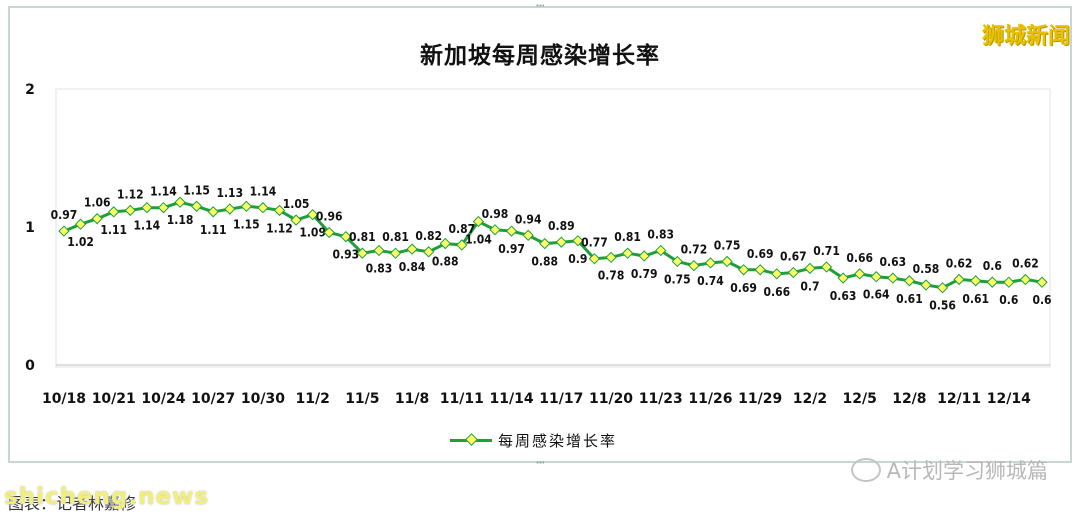  What do you see at coordinates (577, 259) in the screenshot?
I see `data-label: 0.9` at bounding box center [577, 259].